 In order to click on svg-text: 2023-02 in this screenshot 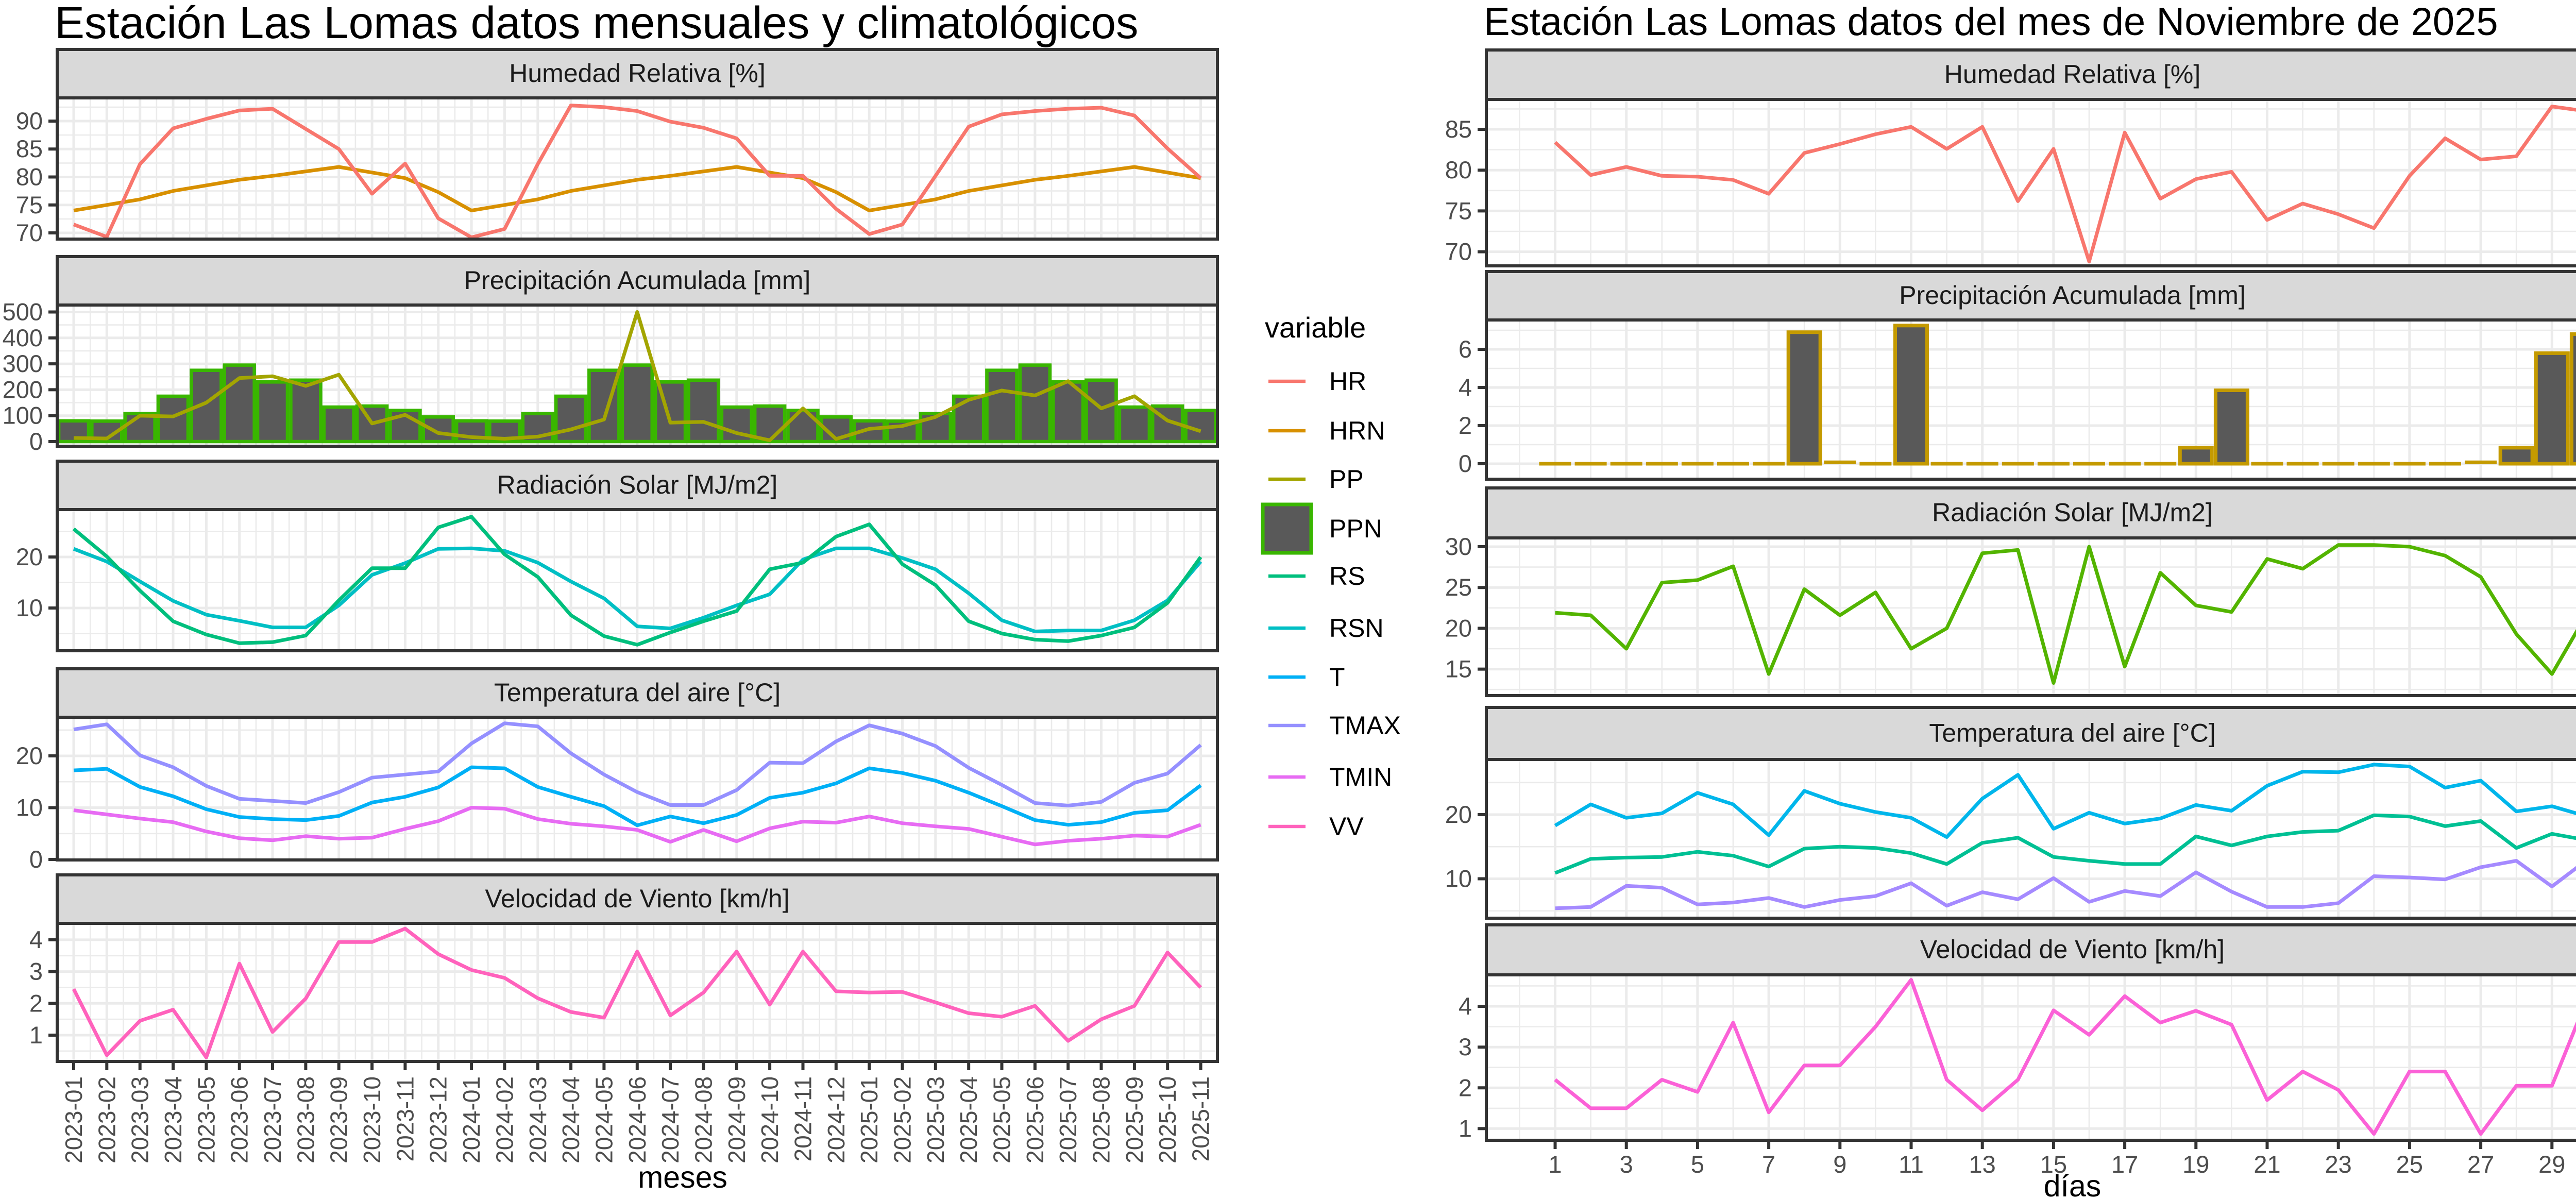, I will do `click(106, 1119)`.